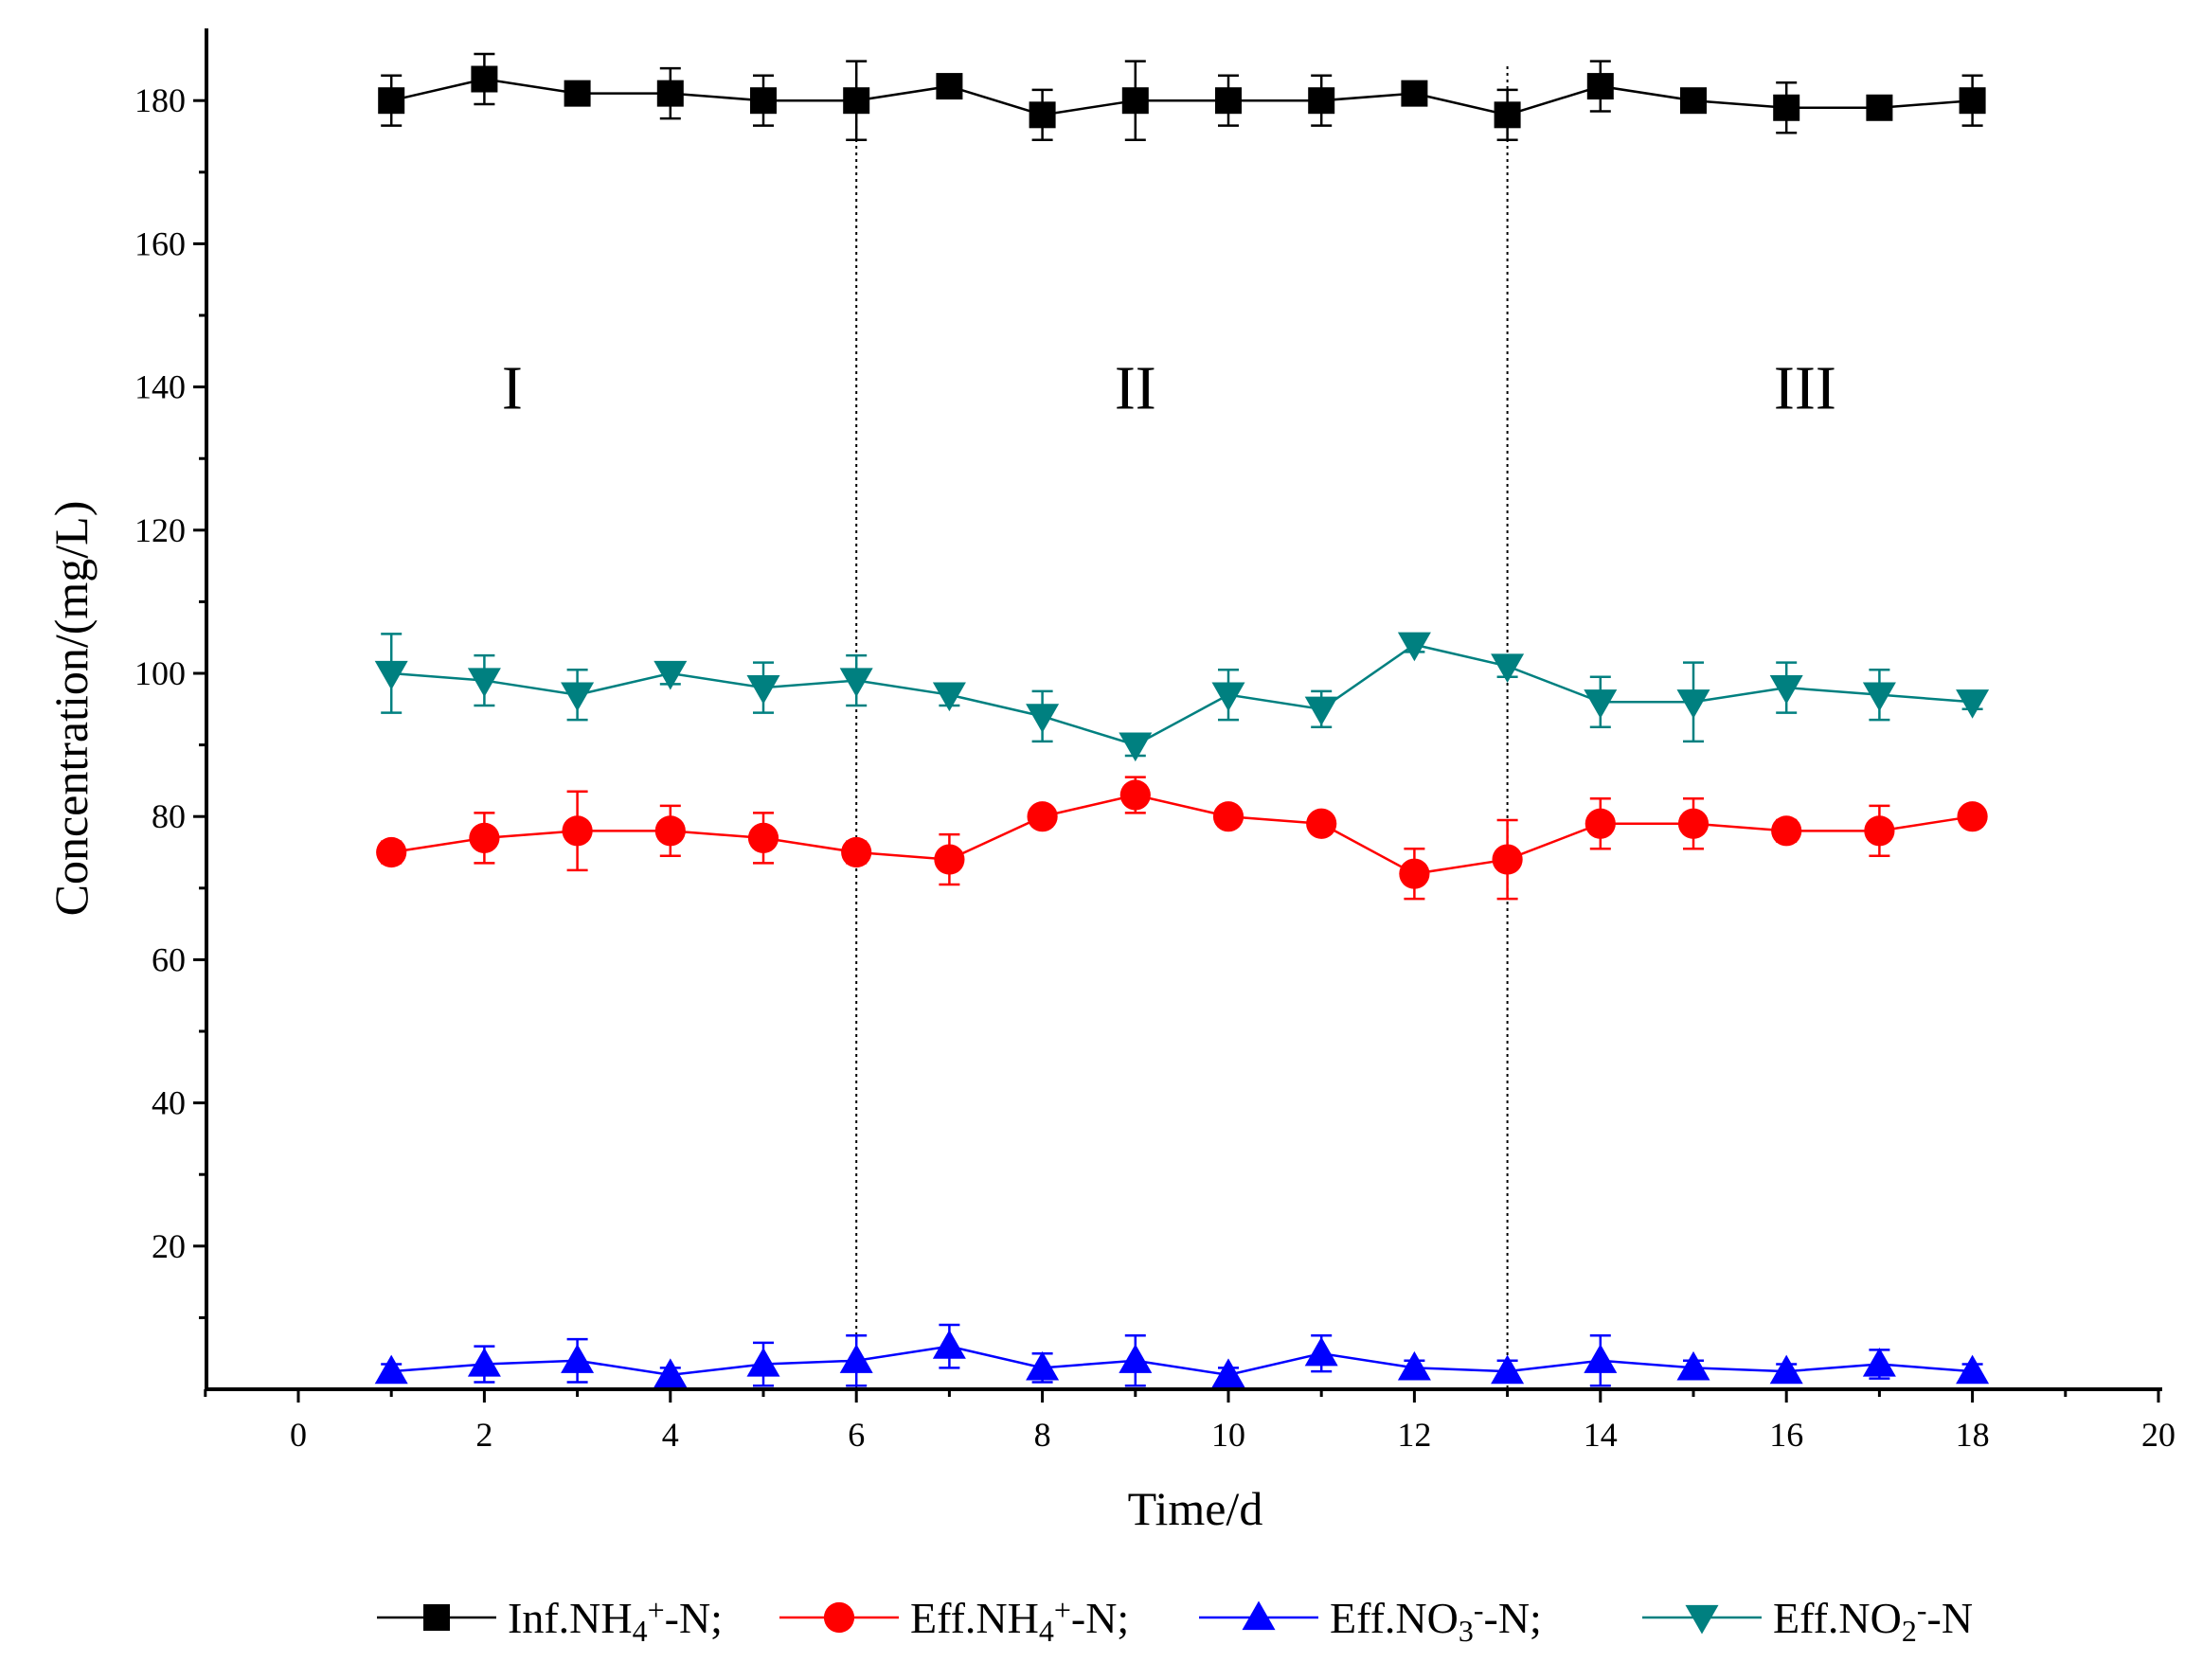  What do you see at coordinates (483, 1435) in the screenshot?
I see `x-tick-label: 2` at bounding box center [483, 1435].